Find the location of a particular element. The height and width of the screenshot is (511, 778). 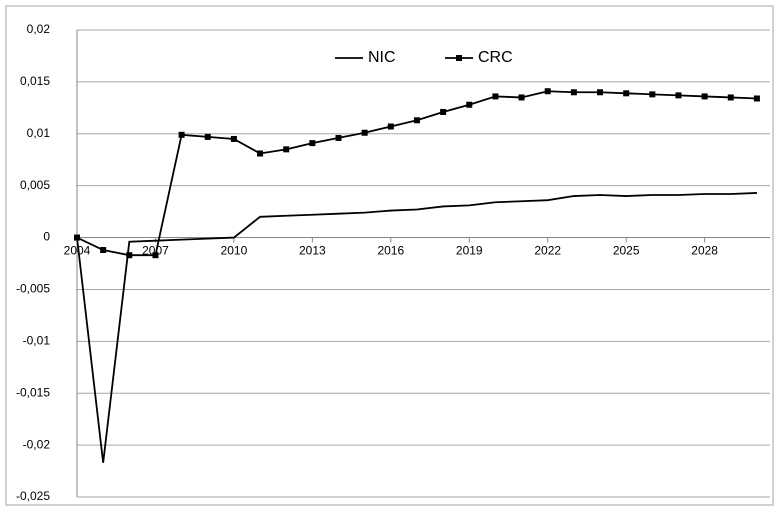

x-tick-label: 2016 is located at coordinates (390, 251).